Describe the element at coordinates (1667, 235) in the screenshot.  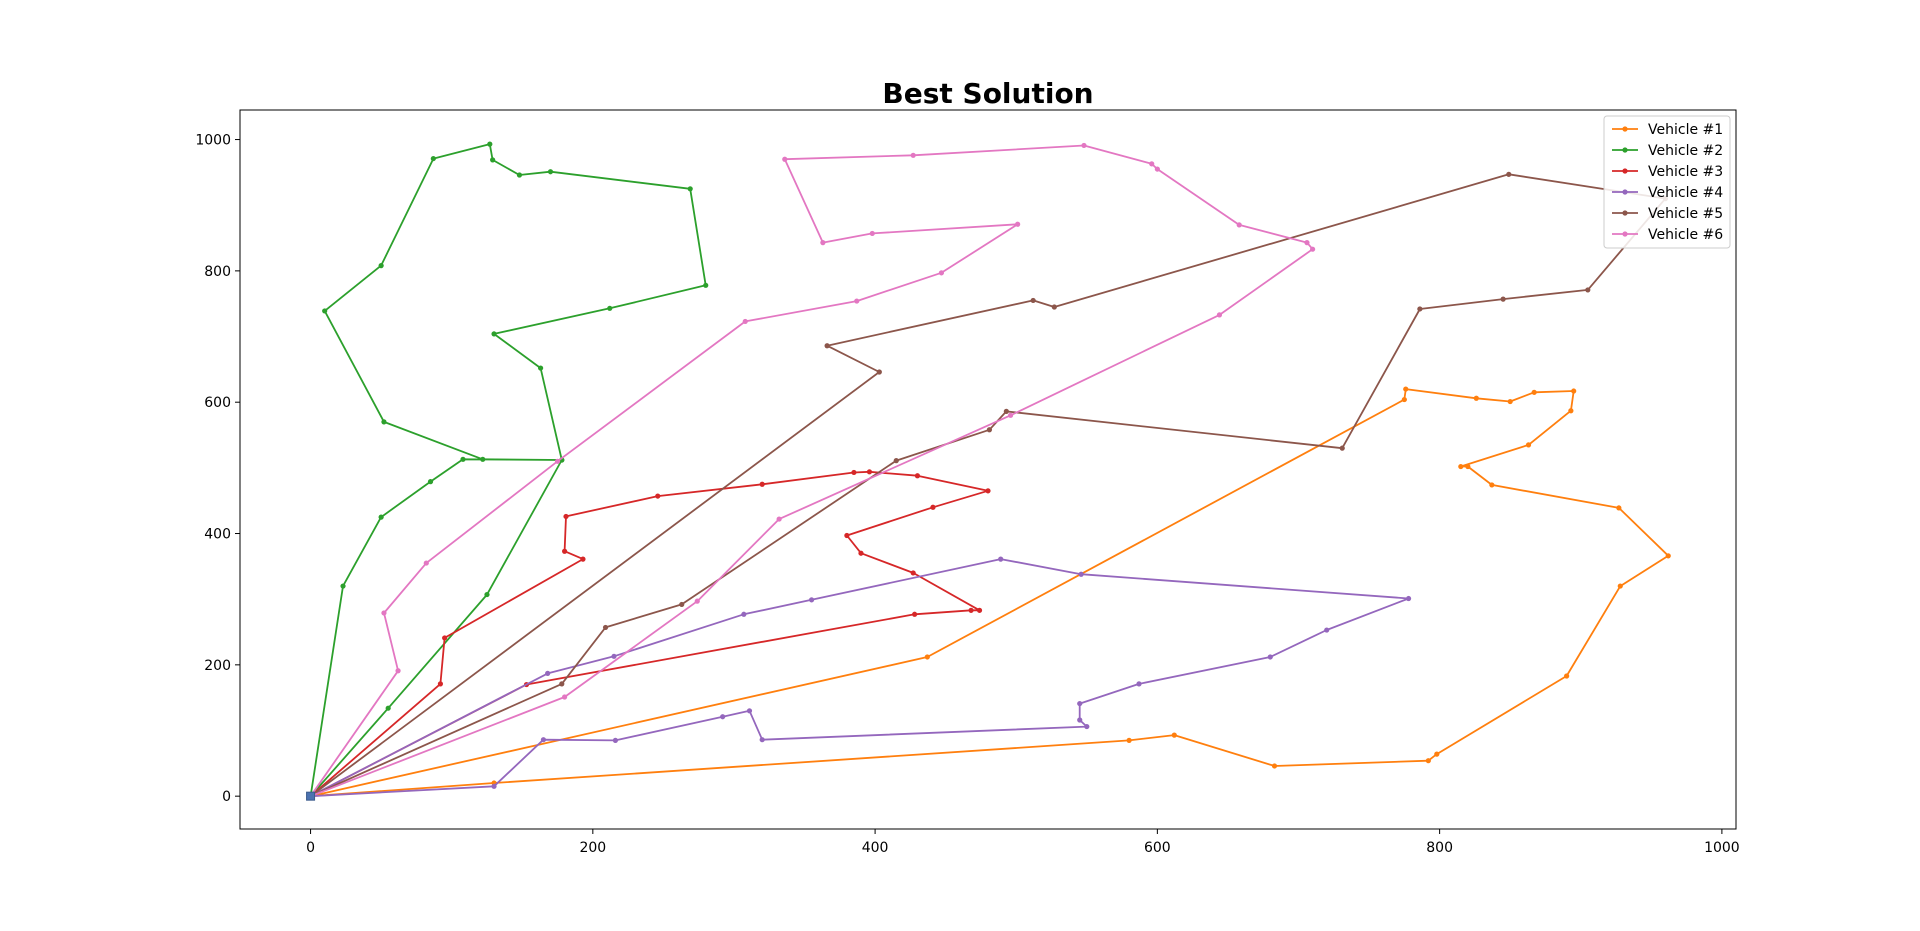
I see `legend-item: Vehicle #6` at that location.